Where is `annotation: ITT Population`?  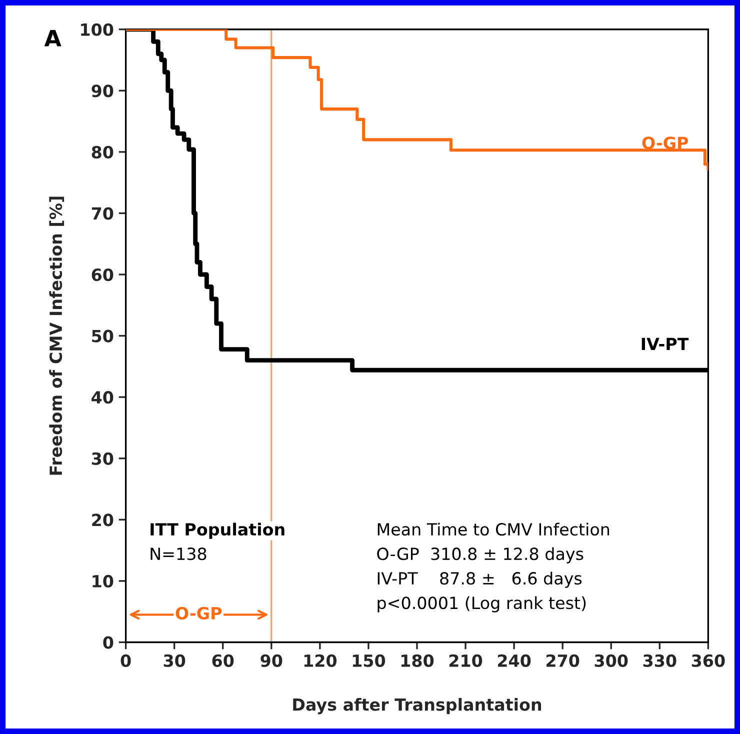
annotation: ITT Population is located at coordinates (217, 530).